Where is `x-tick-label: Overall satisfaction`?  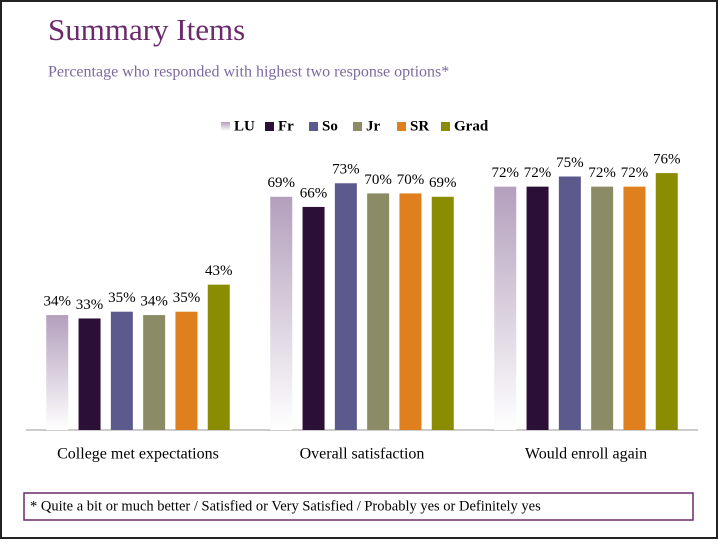
x-tick-label: Overall satisfaction is located at coordinates (362, 454).